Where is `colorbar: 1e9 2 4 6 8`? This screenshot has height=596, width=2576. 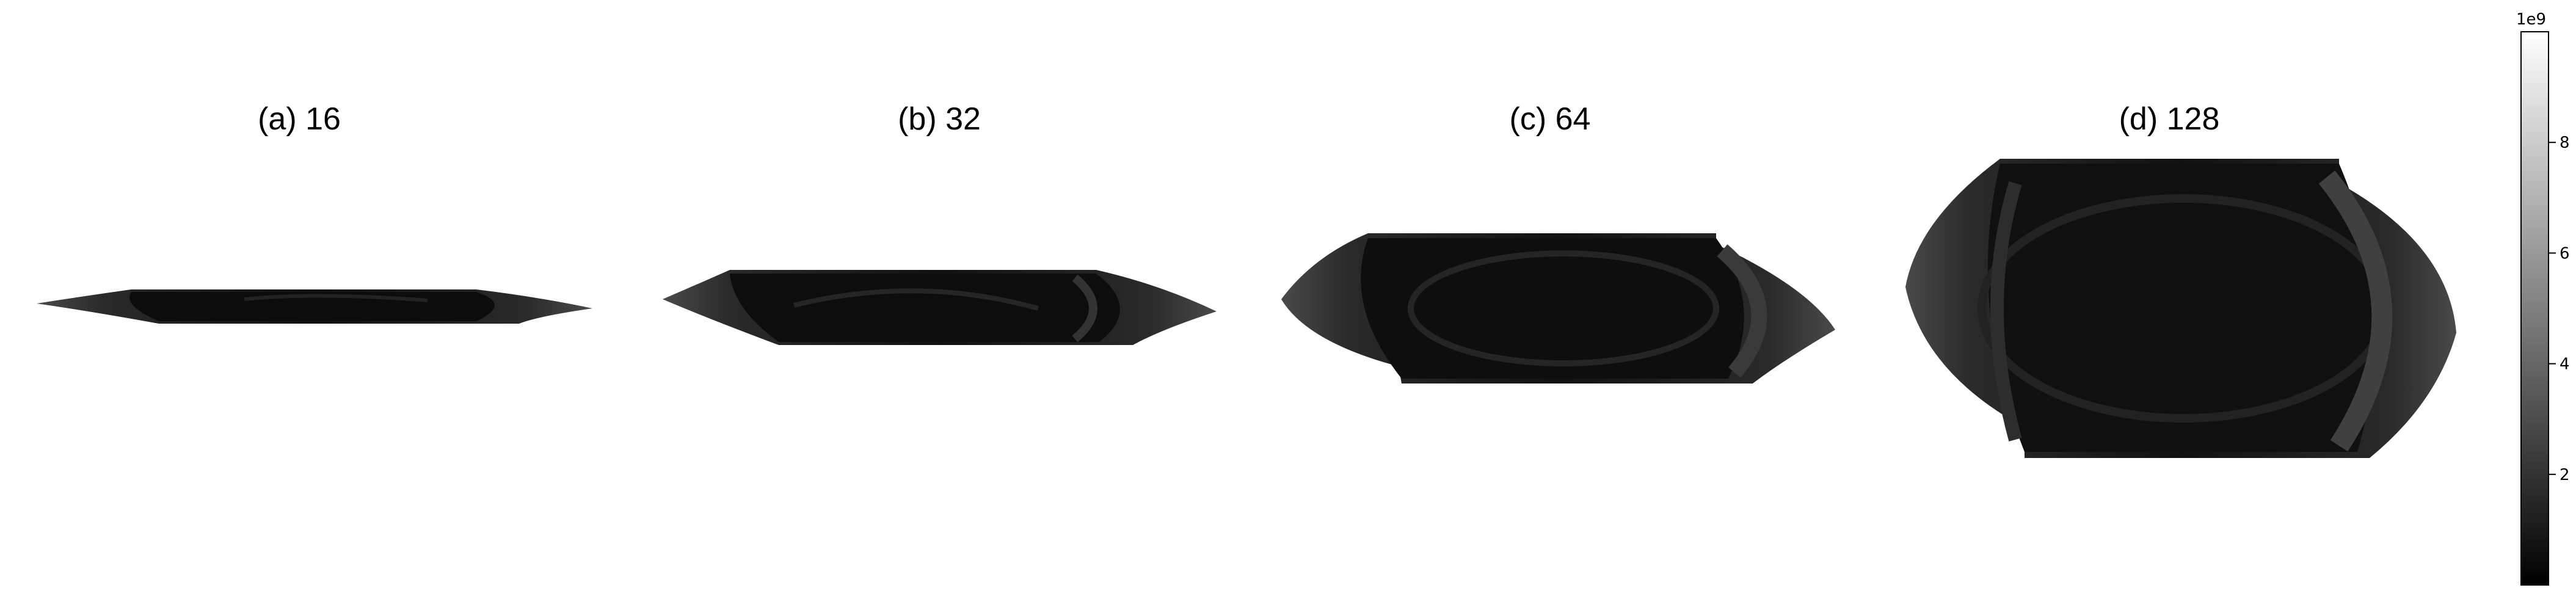
colorbar: 1e9 2 4 6 8 is located at coordinates (2543, 298).